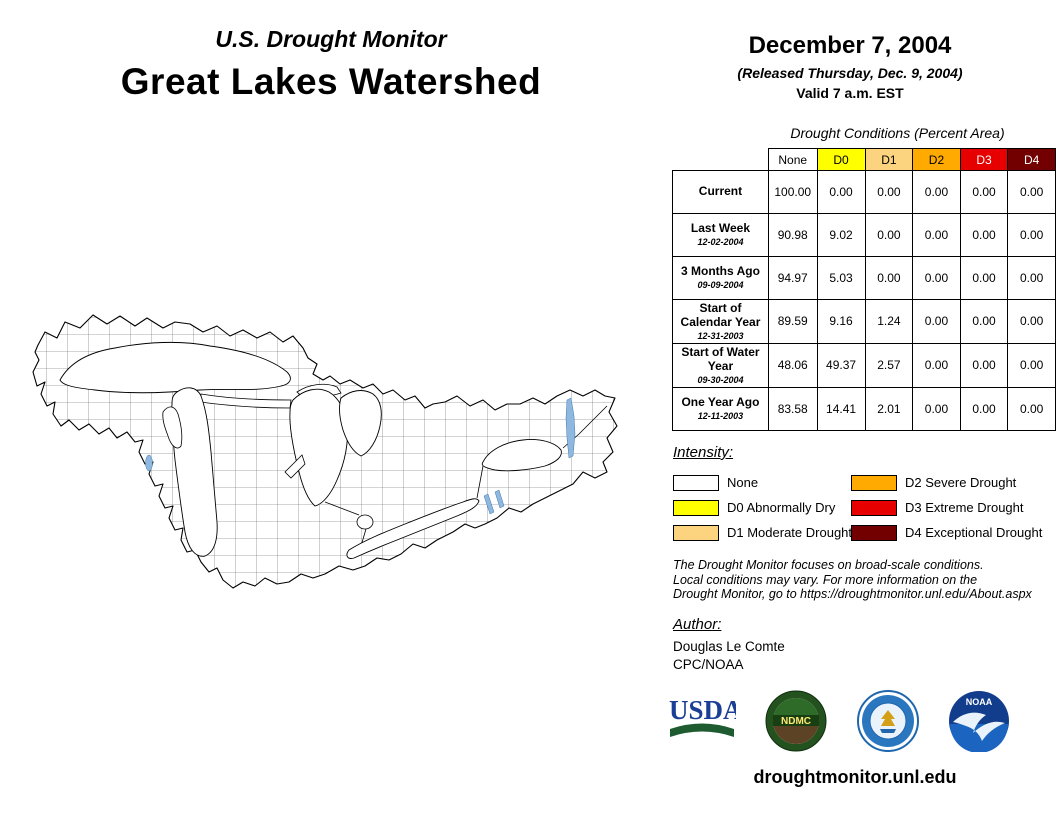 The height and width of the screenshot is (816, 1056). I want to click on legend-label: D4 Exceptional Drought, so click(974, 532).